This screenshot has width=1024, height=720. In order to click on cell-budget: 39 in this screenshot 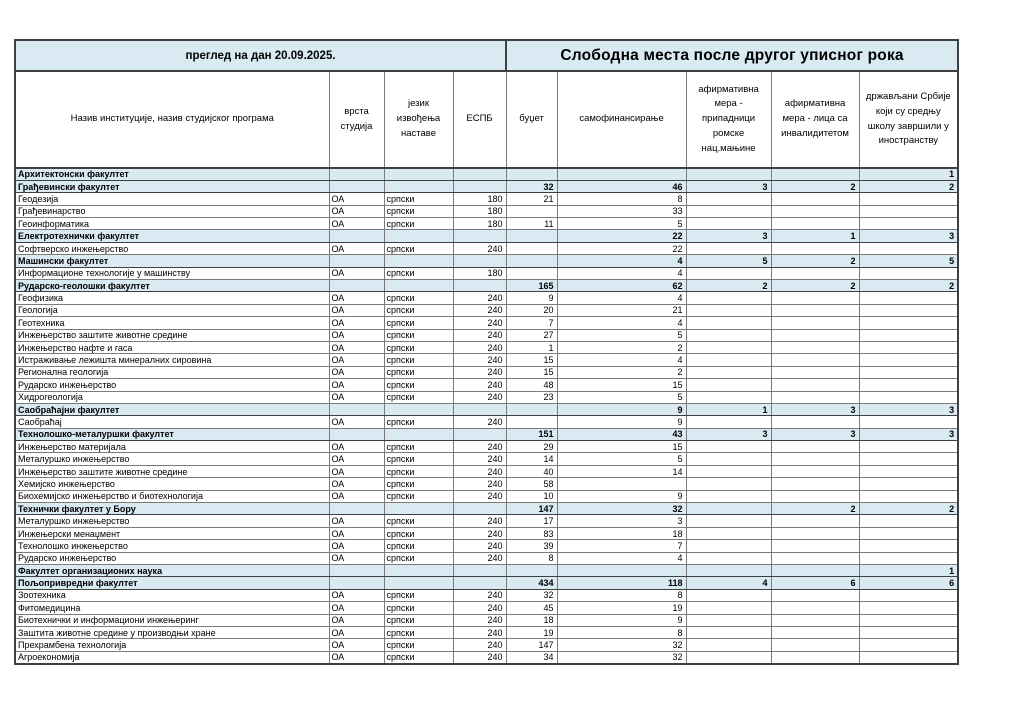, I will do `click(531, 546)`.